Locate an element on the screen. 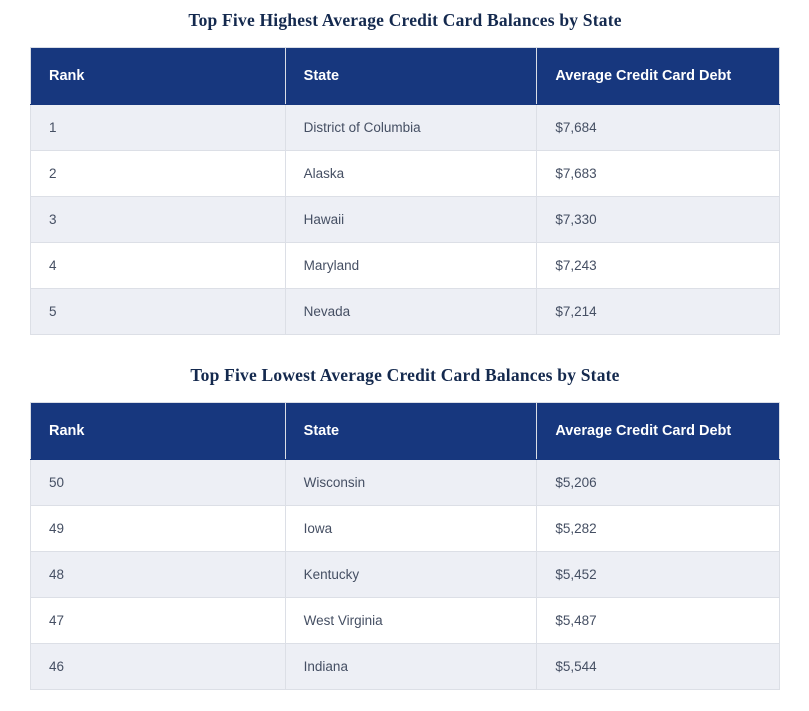 This screenshot has width=809, height=711. state-cell: Alaska is located at coordinates (411, 173).